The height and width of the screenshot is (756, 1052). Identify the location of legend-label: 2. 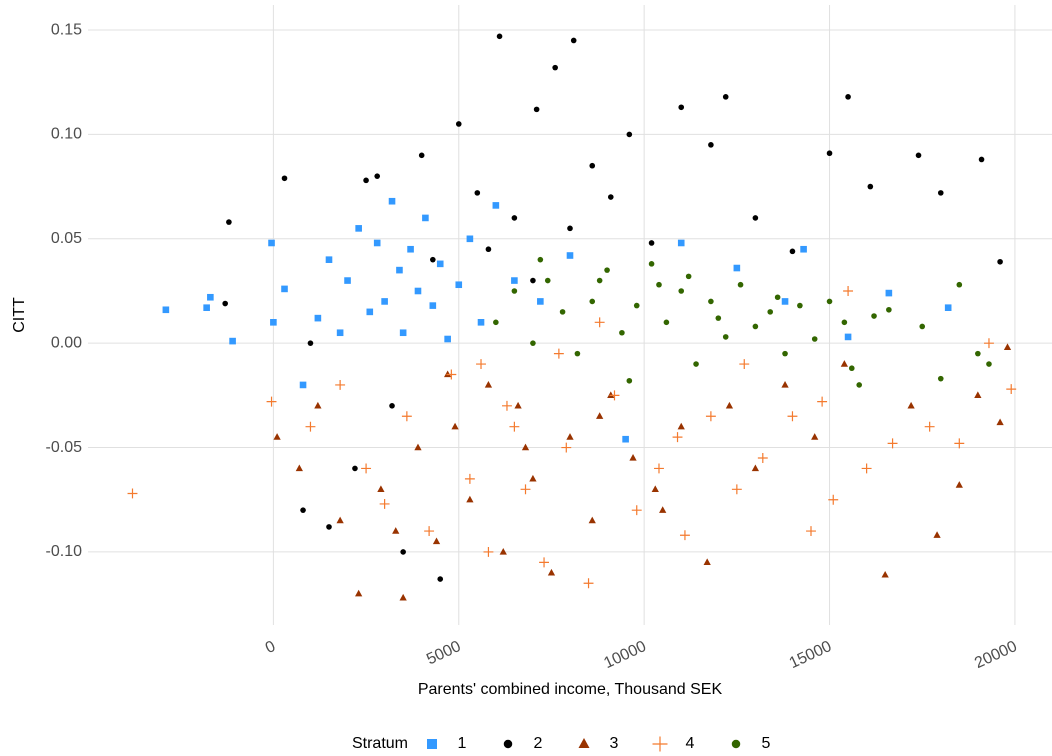
(538, 743).